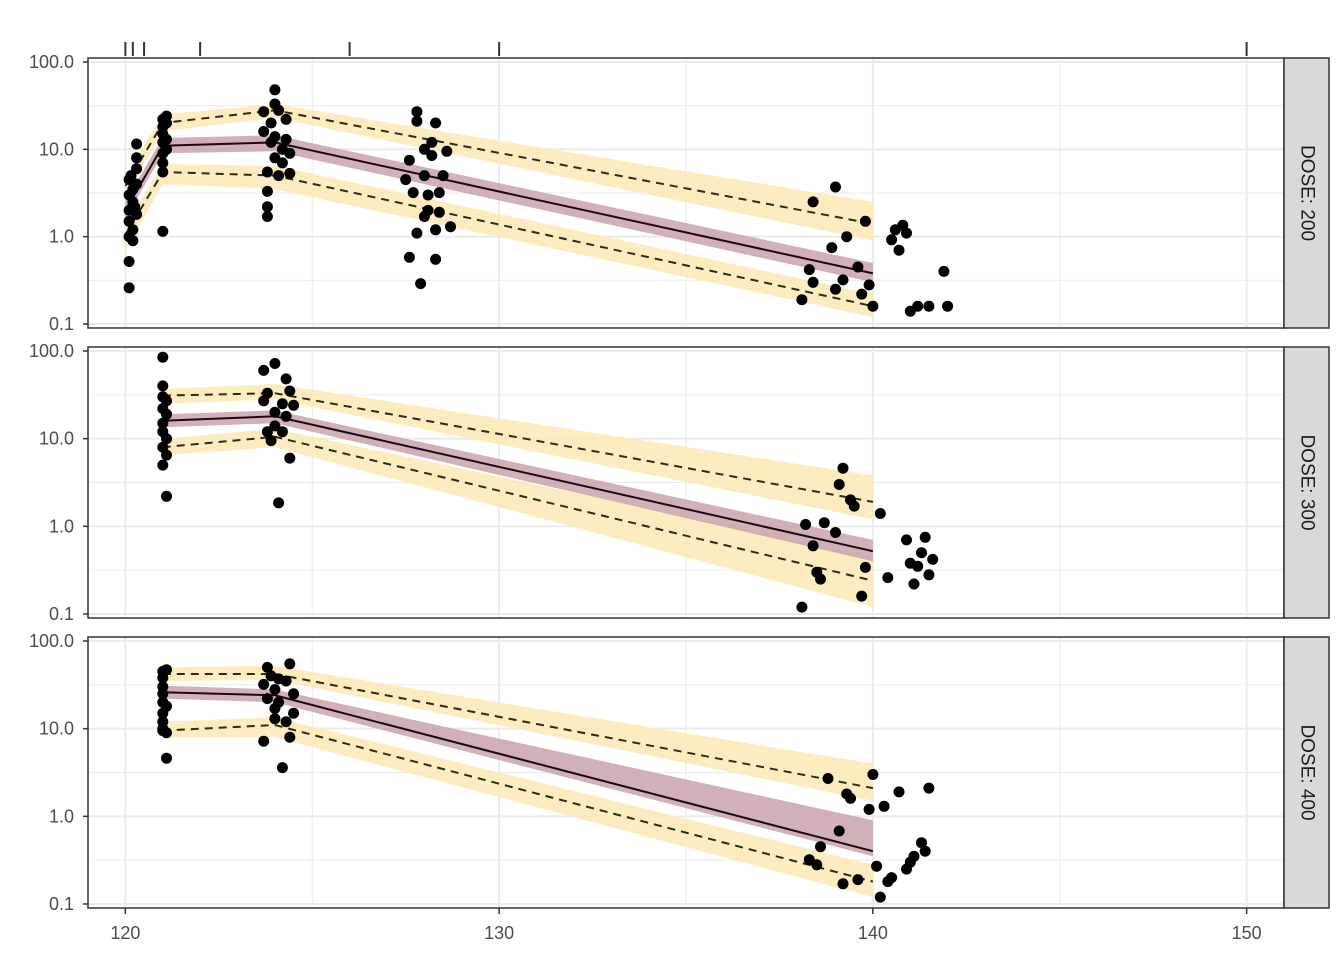  What do you see at coordinates (61, 526) in the screenshot?
I see `y-tick-label: 1.0` at bounding box center [61, 526].